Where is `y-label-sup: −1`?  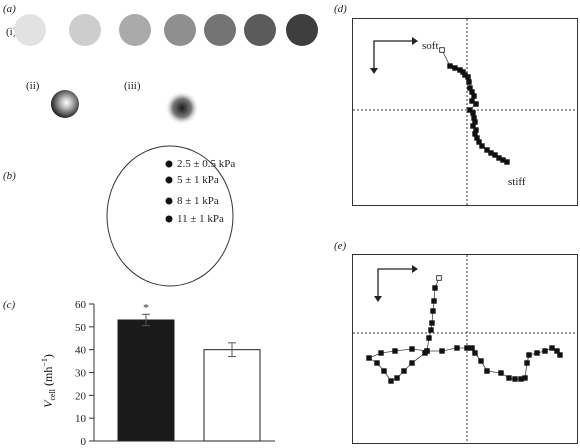 y-label-sup: −1 is located at coordinates (44, 362).